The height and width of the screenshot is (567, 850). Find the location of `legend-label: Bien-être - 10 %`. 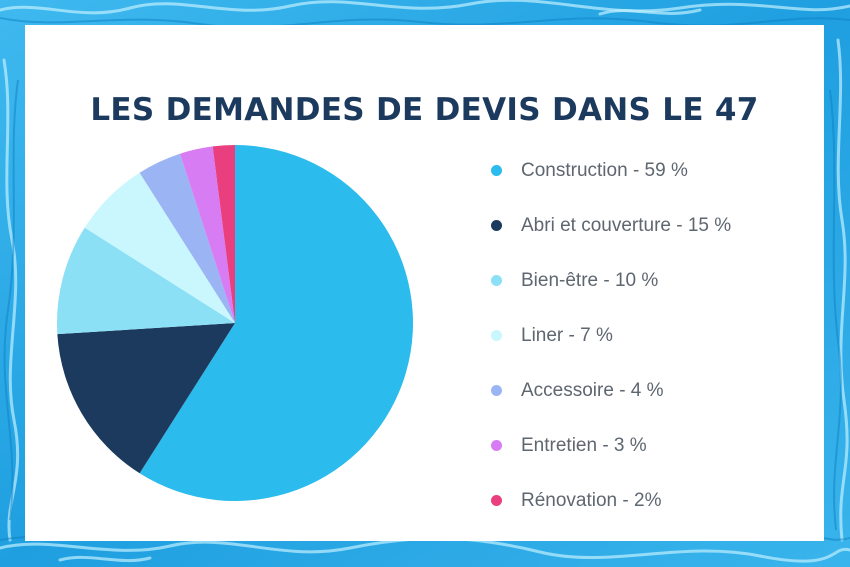

legend-label: Bien-être - 10 % is located at coordinates (590, 280).